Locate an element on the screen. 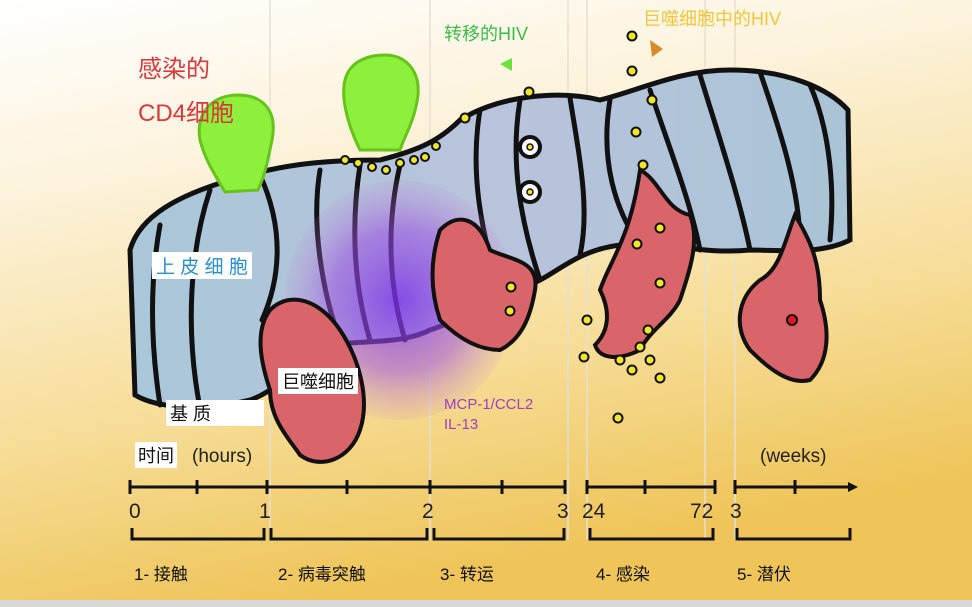 The image size is (972, 607). stage-infection: 4- 感染 is located at coordinates (623, 574).